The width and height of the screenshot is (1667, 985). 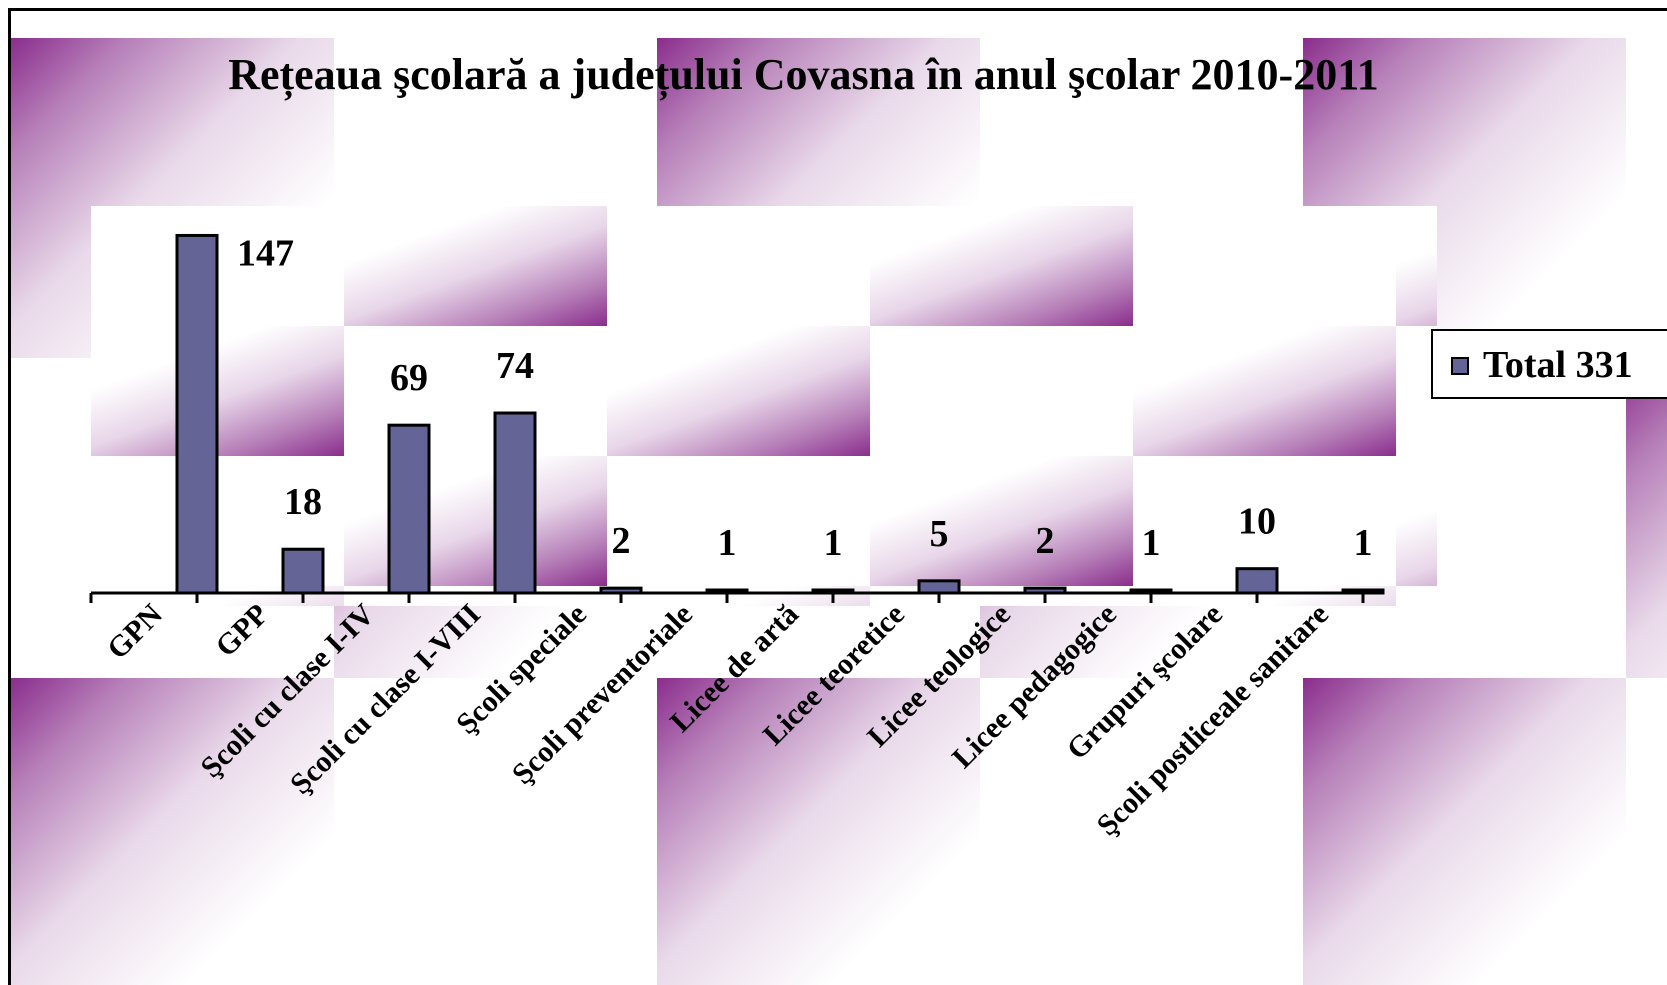 What do you see at coordinates (1558, 365) in the screenshot?
I see `legend-label: Total 331` at bounding box center [1558, 365].